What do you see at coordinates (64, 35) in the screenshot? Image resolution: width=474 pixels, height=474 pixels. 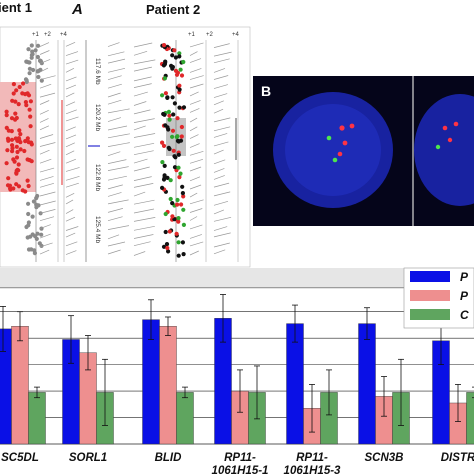 I see `scale-mark-4: +4` at bounding box center [64, 35].